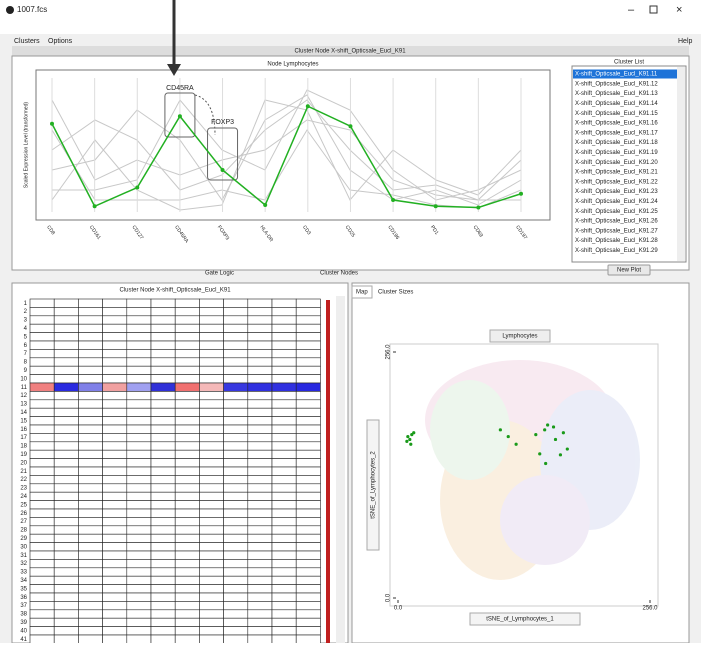 The width and height of the screenshot is (701, 648). Describe the element at coordinates (616, 251) in the screenshot. I see `cluster-item: X-shift_Opticsale_Eucl_K91.29` at that location.